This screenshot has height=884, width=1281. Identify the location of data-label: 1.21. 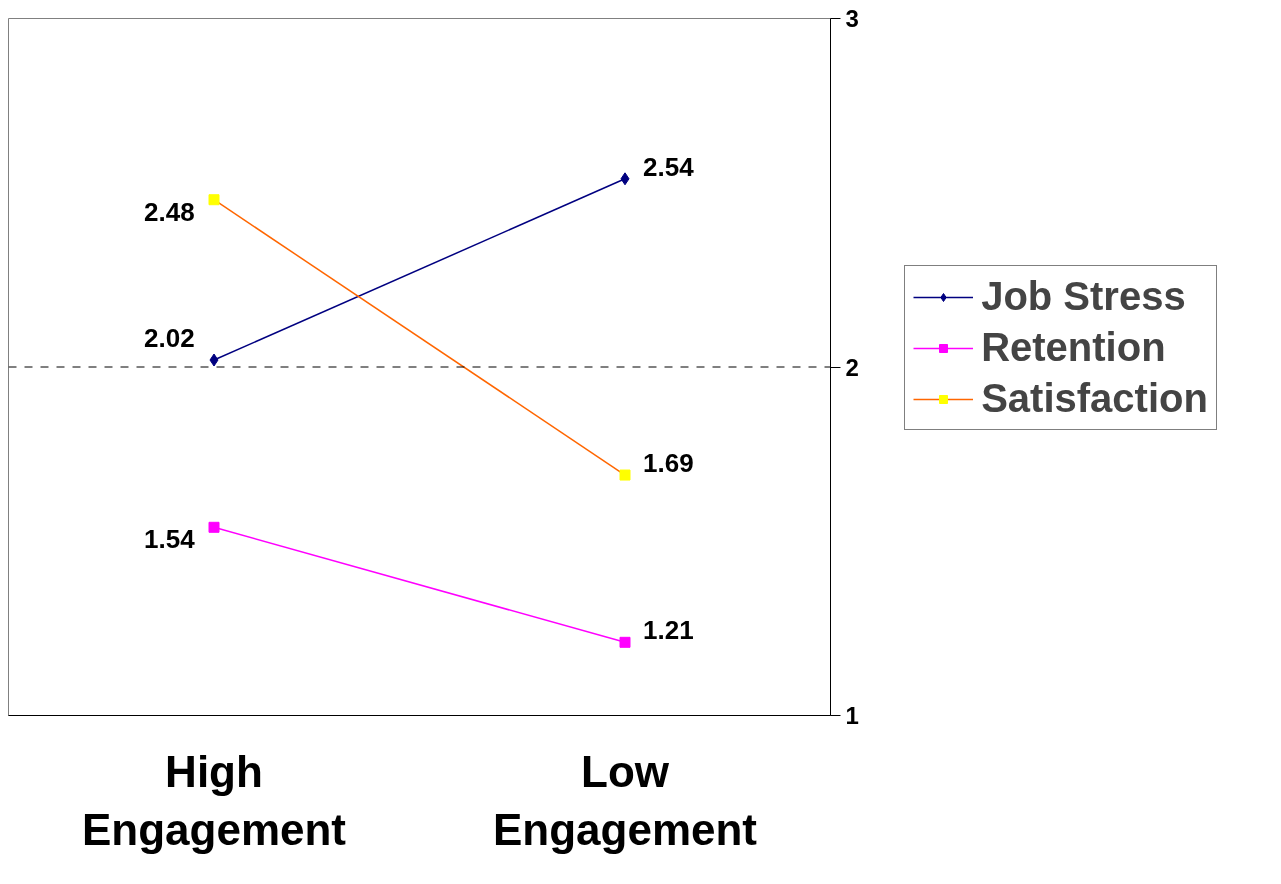
(668, 630).